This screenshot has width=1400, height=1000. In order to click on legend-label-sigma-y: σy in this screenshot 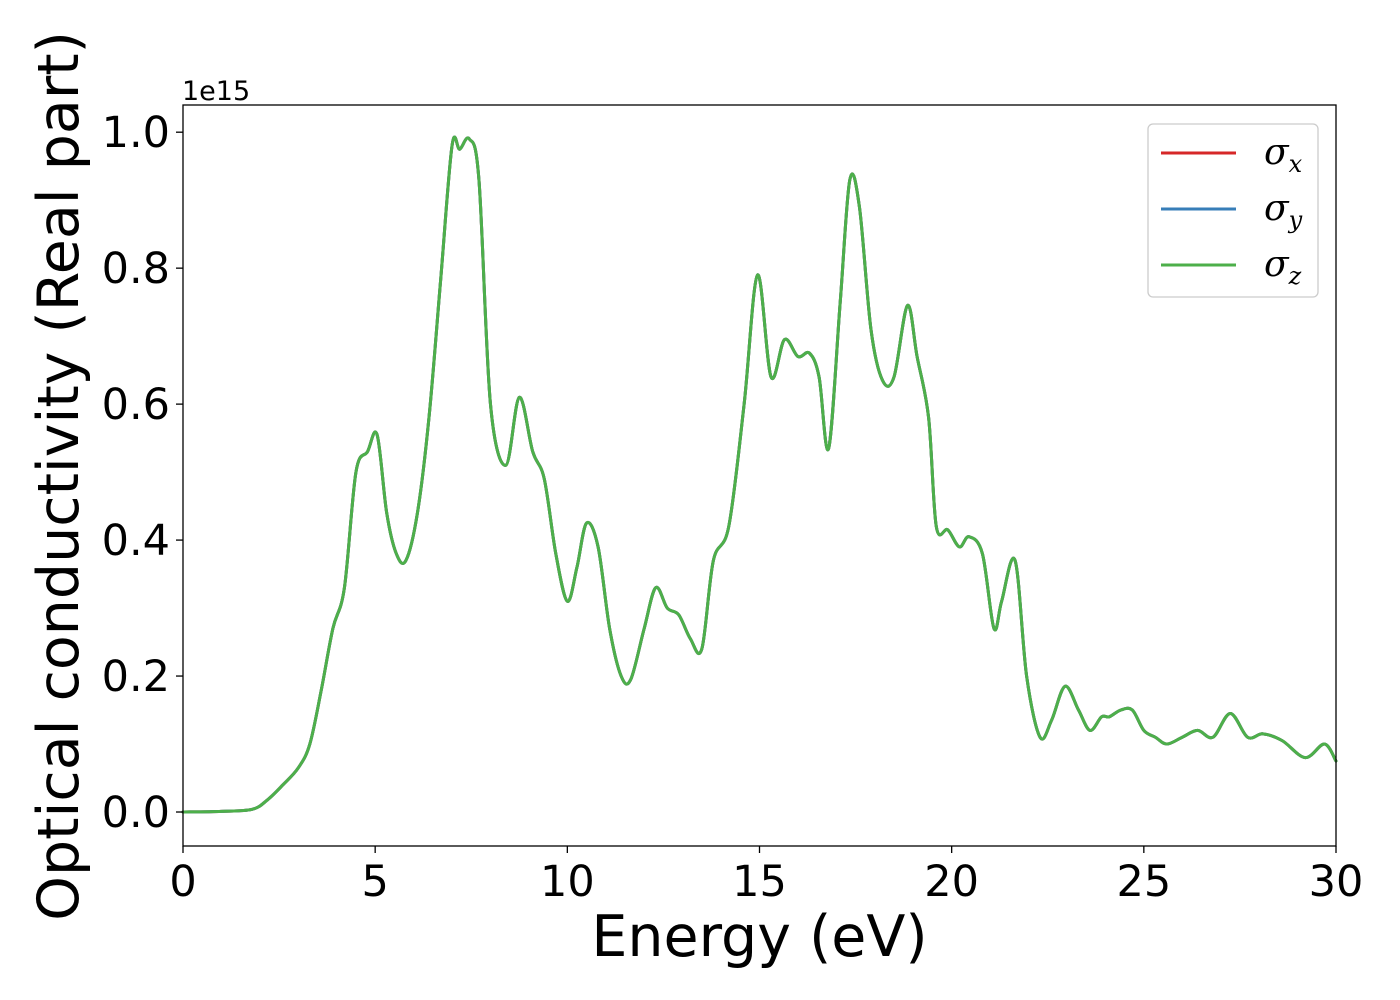, I will do `click(1283, 211)`.